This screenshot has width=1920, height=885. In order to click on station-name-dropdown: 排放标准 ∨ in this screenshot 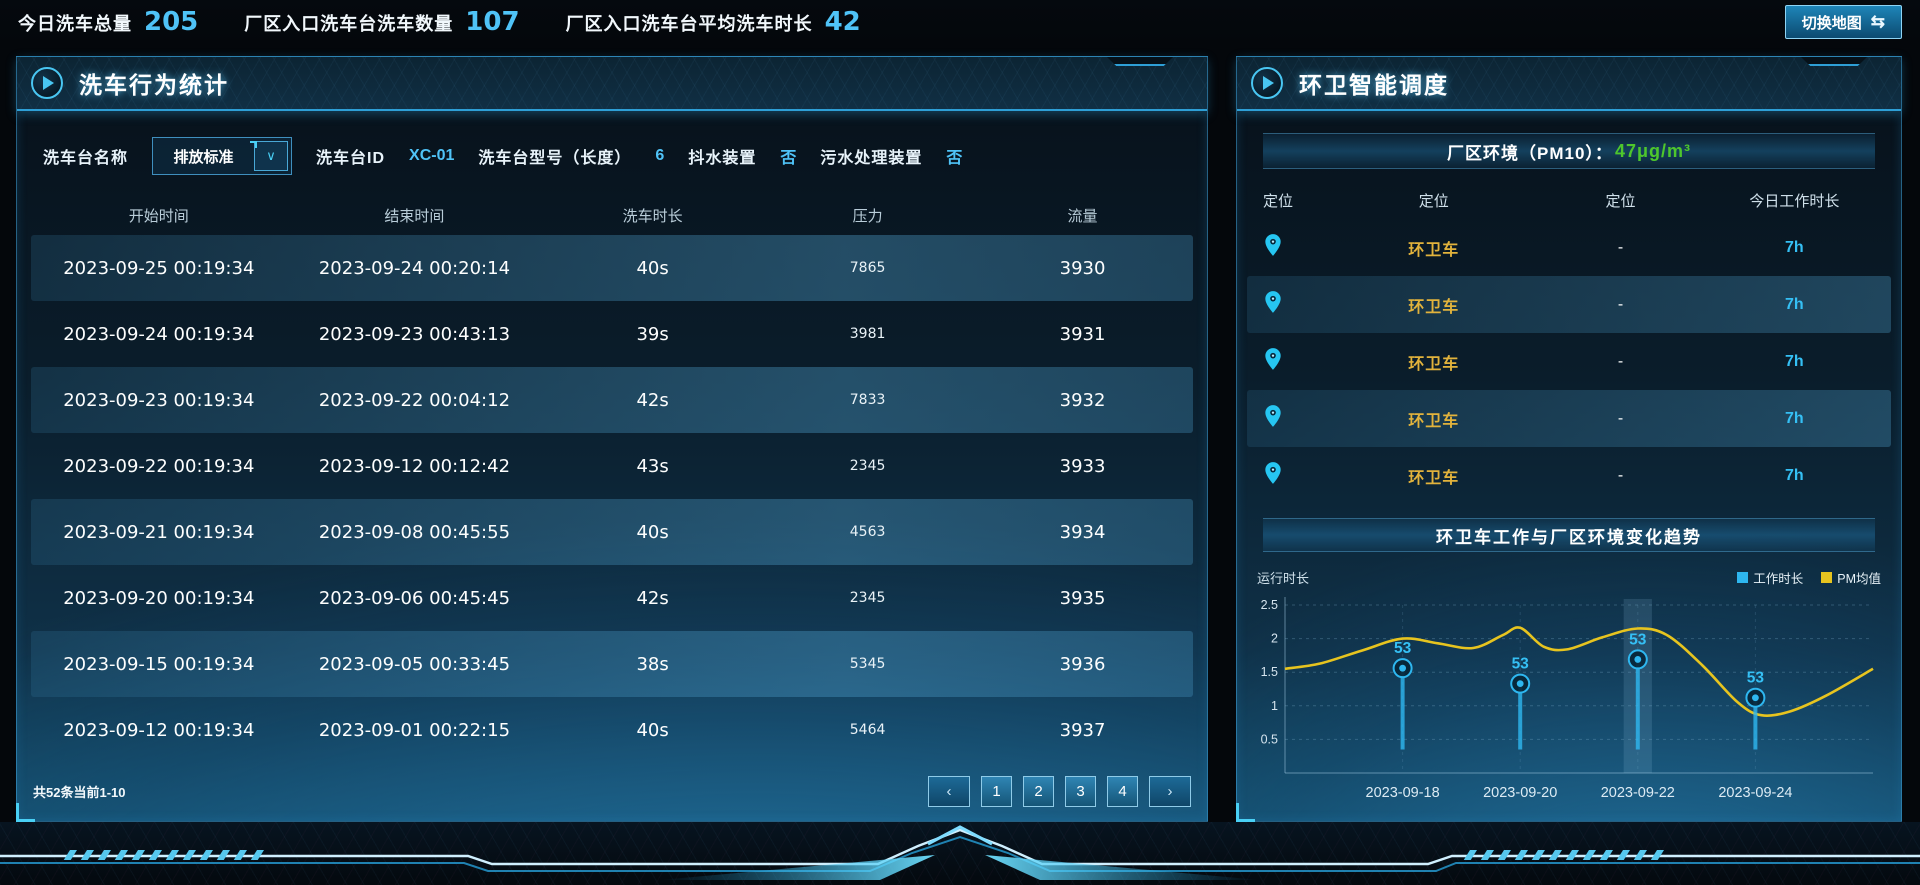, I will do `click(222, 156)`.